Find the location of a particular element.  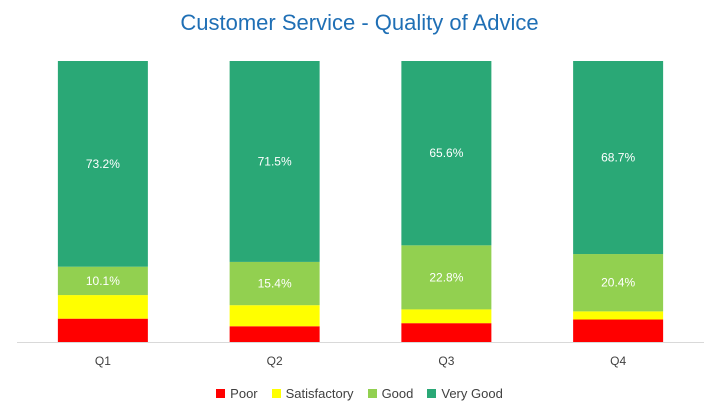

bar-segment-very-good-q4 is located at coordinates (618, 158).